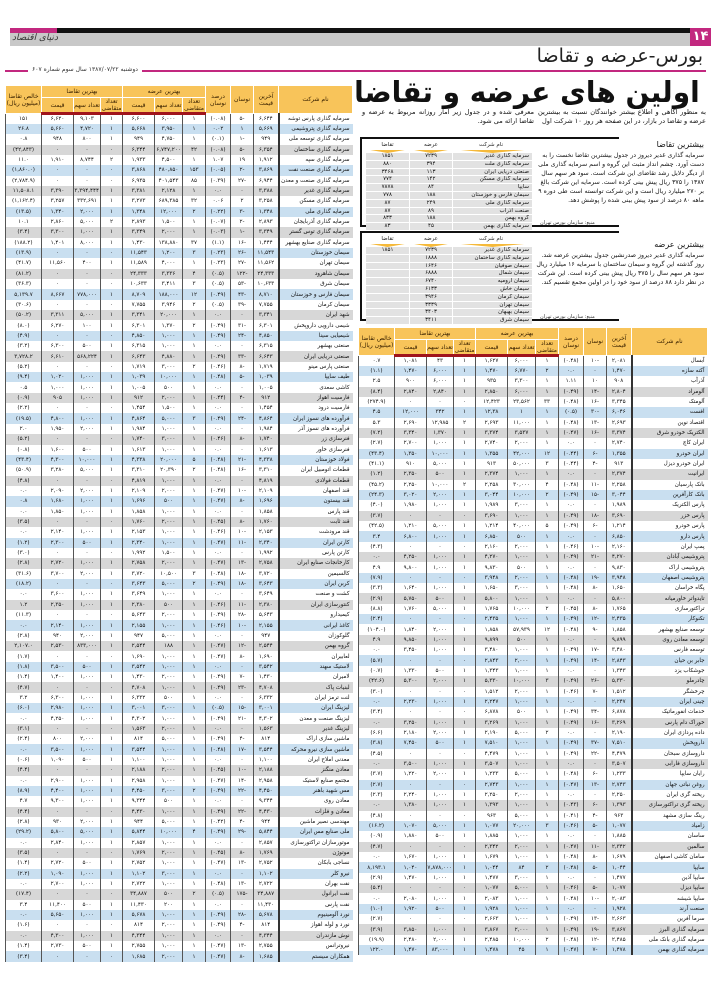  I want to click on net-demand: ۰.۷, so click(376, 360).